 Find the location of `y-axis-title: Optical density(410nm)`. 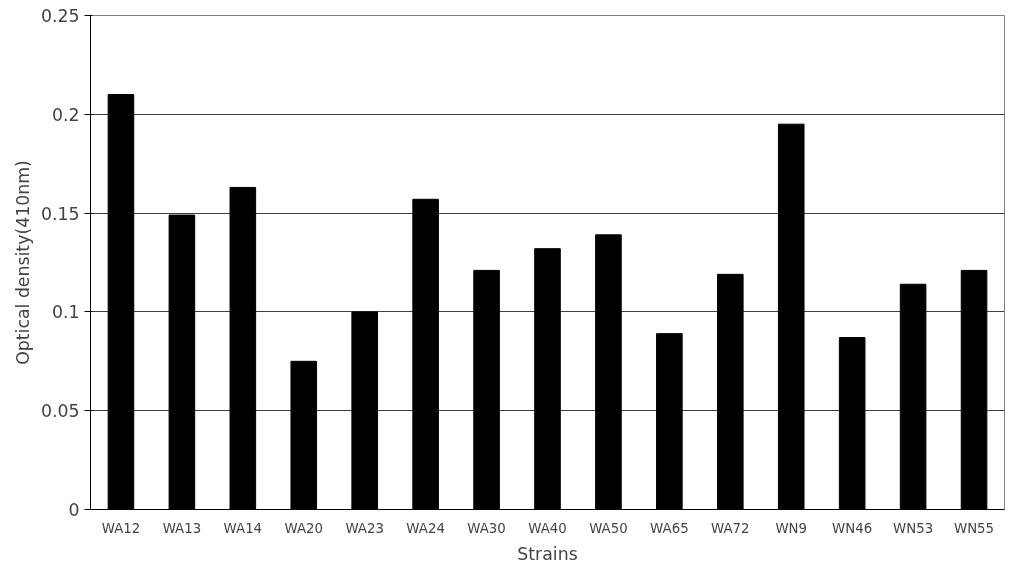

y-axis-title: Optical density(410nm) is located at coordinates (22, 262).